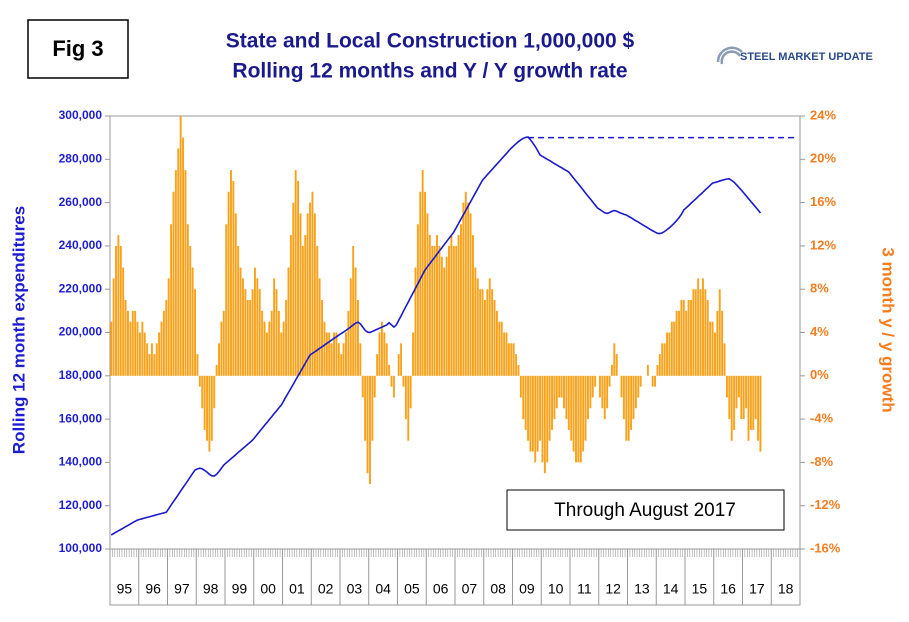 This screenshot has width=909, height=622. What do you see at coordinates (498, 589) in the screenshot?
I see `x-tick-label: 08` at bounding box center [498, 589].